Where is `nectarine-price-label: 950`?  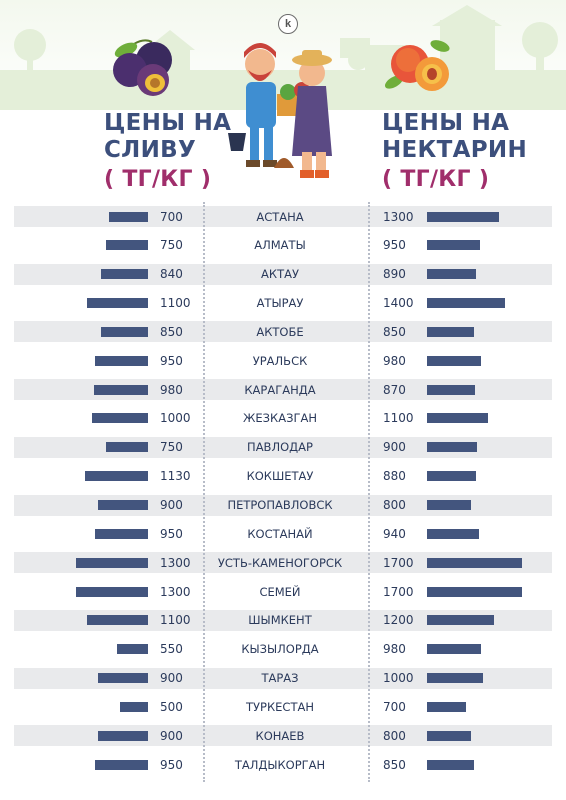 nectarine-price-label: 950 is located at coordinates (394, 245).